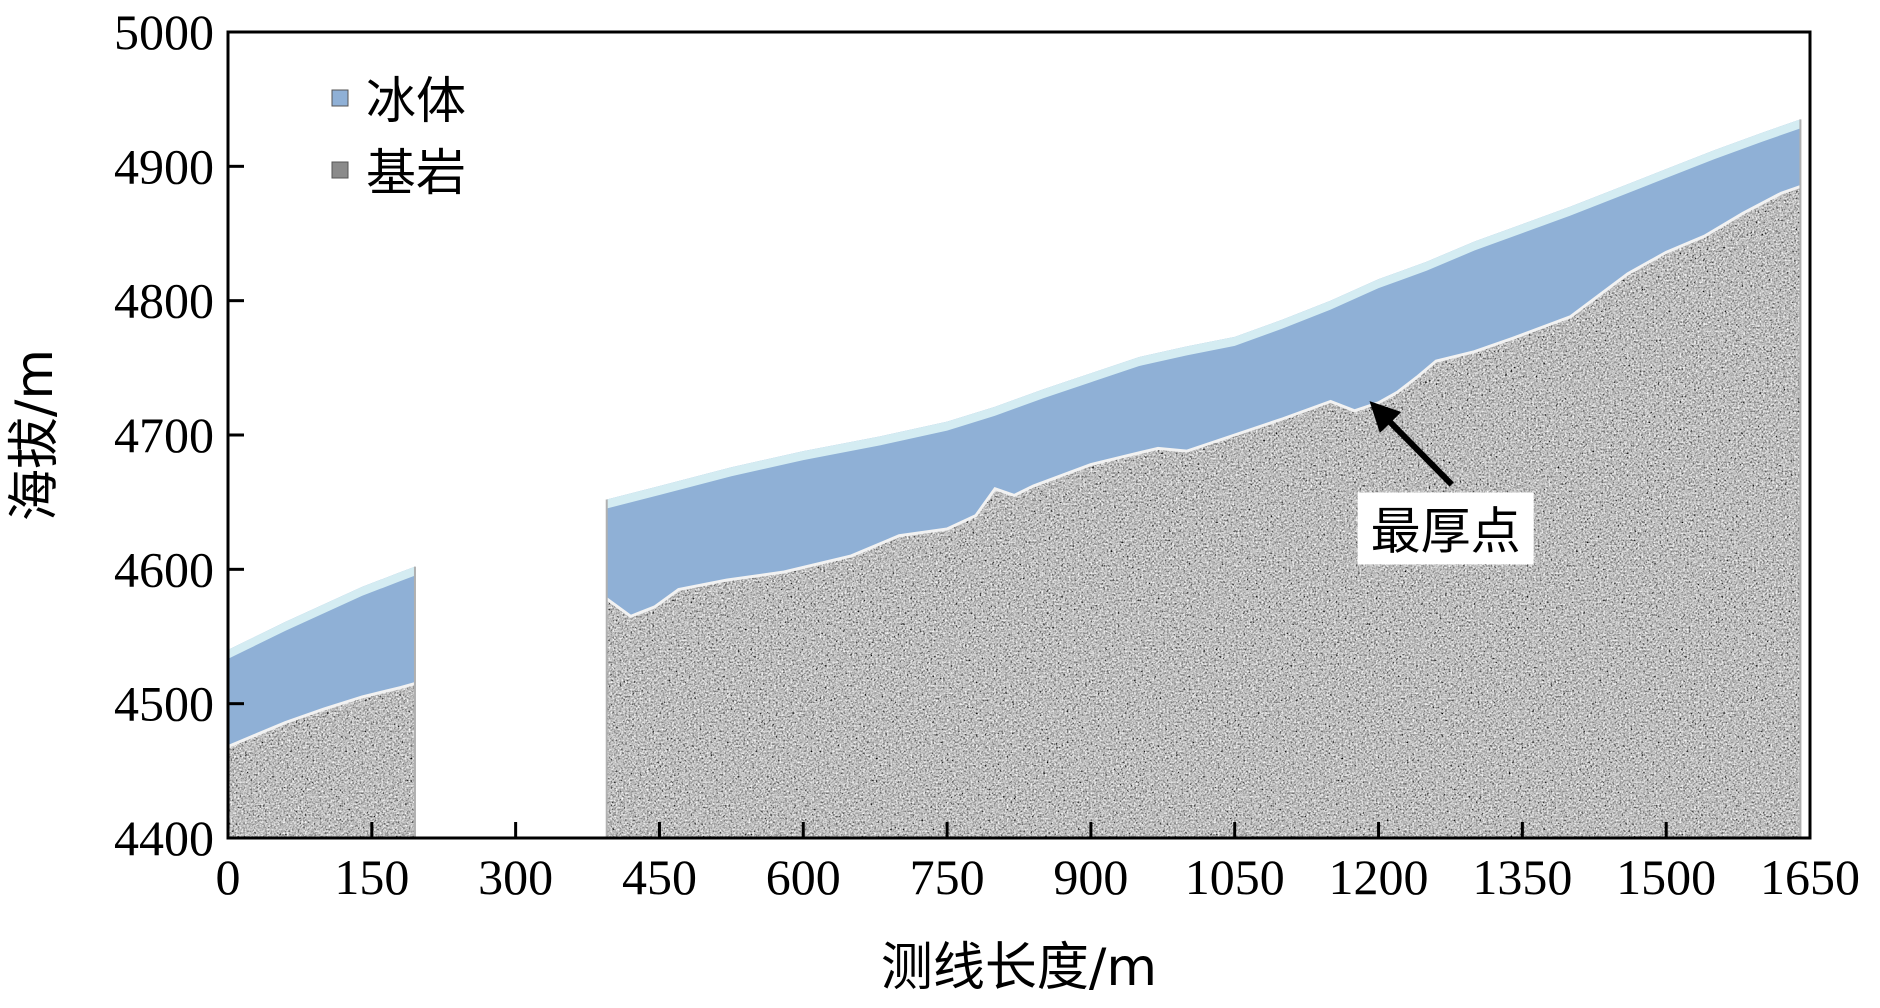 The width and height of the screenshot is (1880, 1008). Describe the element at coordinates (947, 877) in the screenshot. I see `x-tick-label-750: 750` at that location.